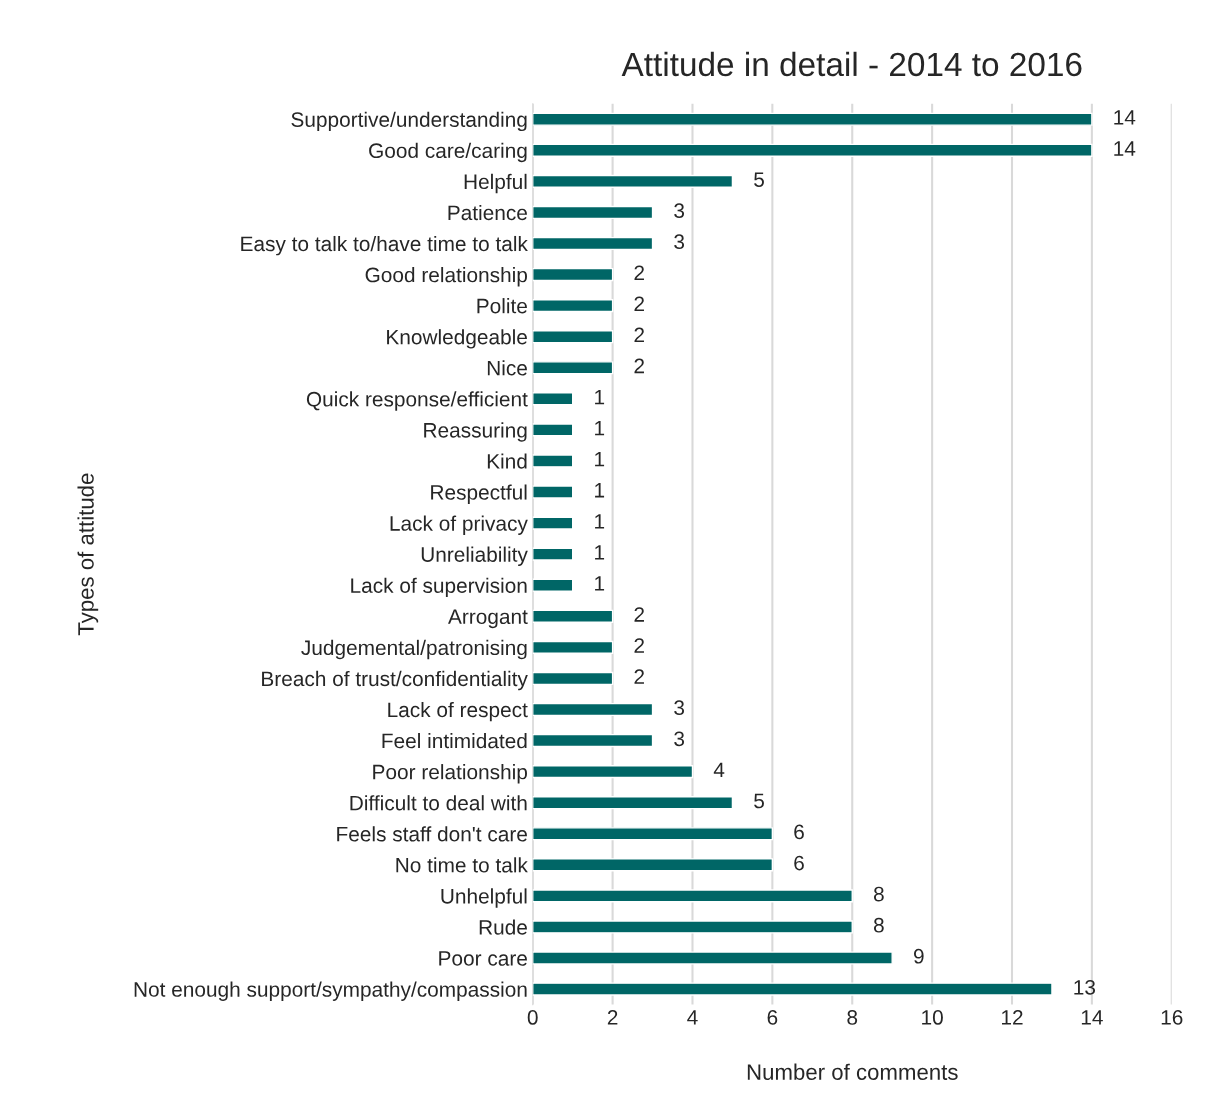 The image size is (1208, 1115). Describe the element at coordinates (459, 525) in the screenshot. I see `y-tick-label: Lack of privacy` at that location.